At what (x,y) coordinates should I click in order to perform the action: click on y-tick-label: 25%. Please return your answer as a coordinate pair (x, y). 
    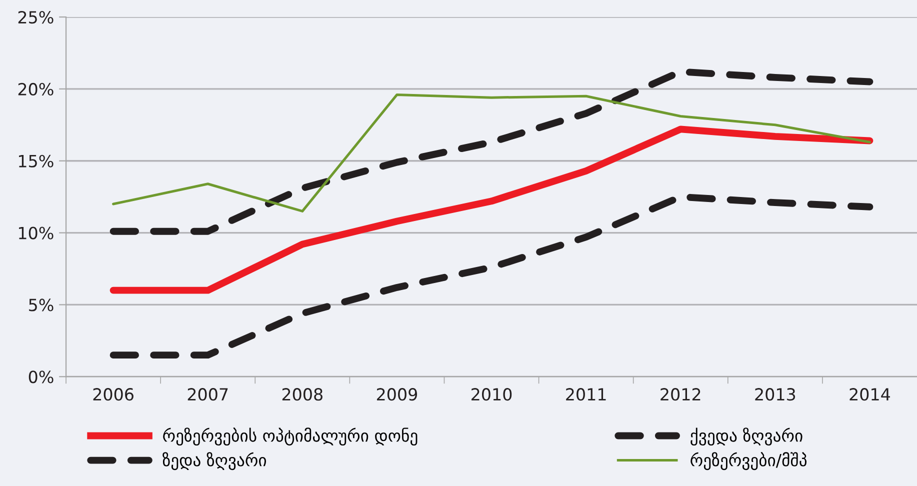
    Looking at the image, I should click on (36, 17).